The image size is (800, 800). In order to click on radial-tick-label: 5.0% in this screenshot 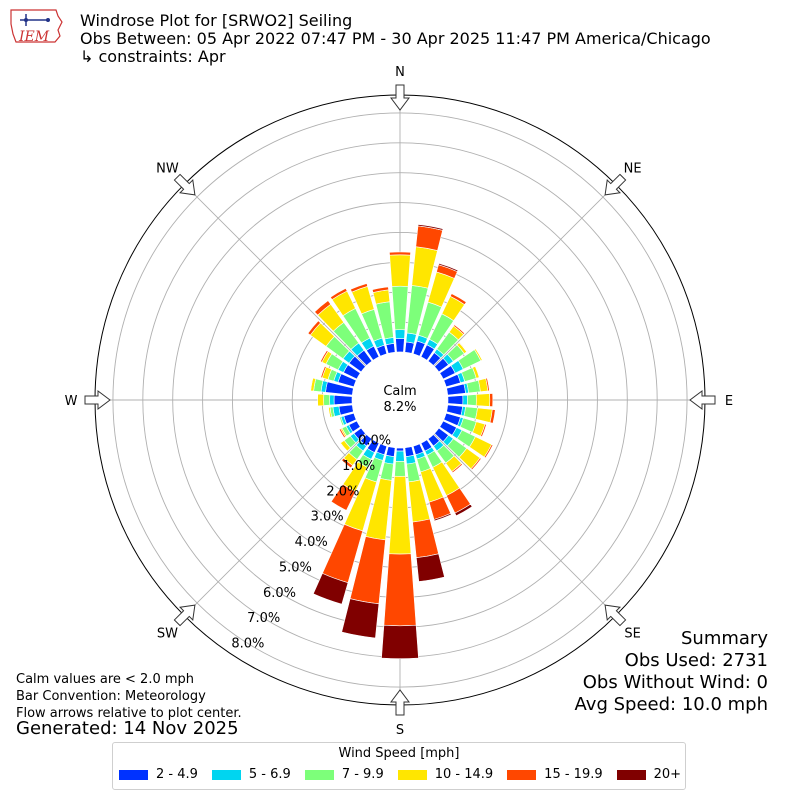, I will do `click(295, 567)`.